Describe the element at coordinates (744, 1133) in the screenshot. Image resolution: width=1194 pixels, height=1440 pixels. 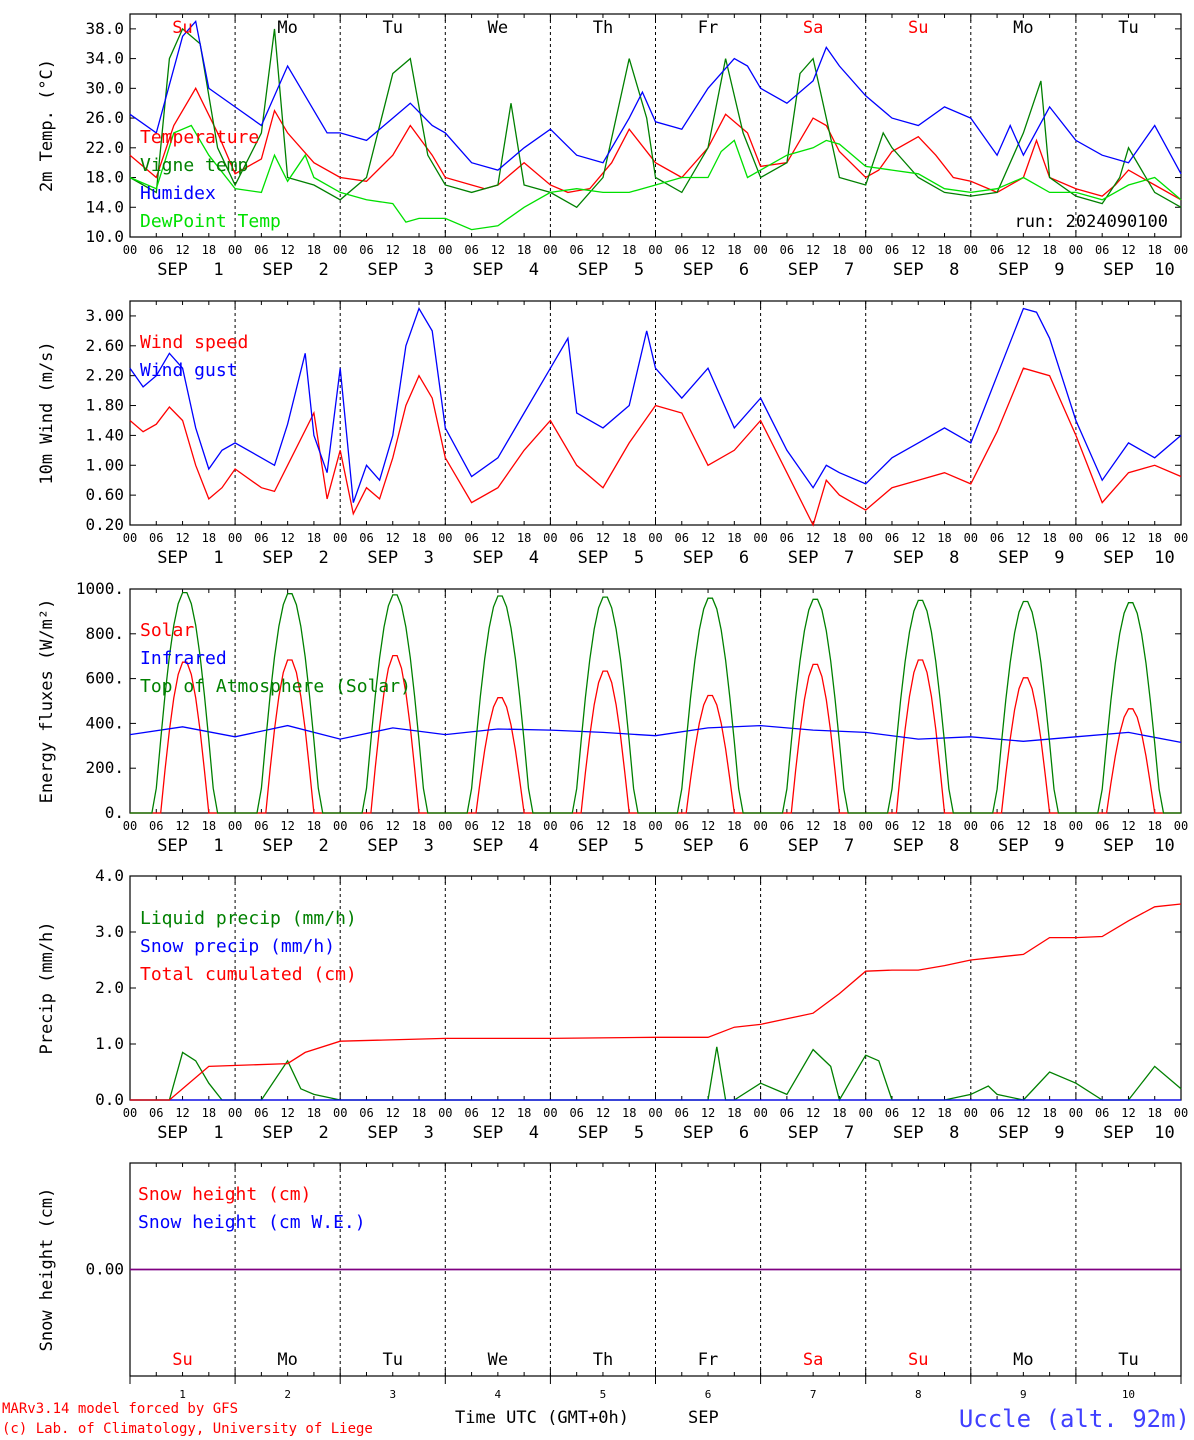
I see `day-label: 6` at that location.